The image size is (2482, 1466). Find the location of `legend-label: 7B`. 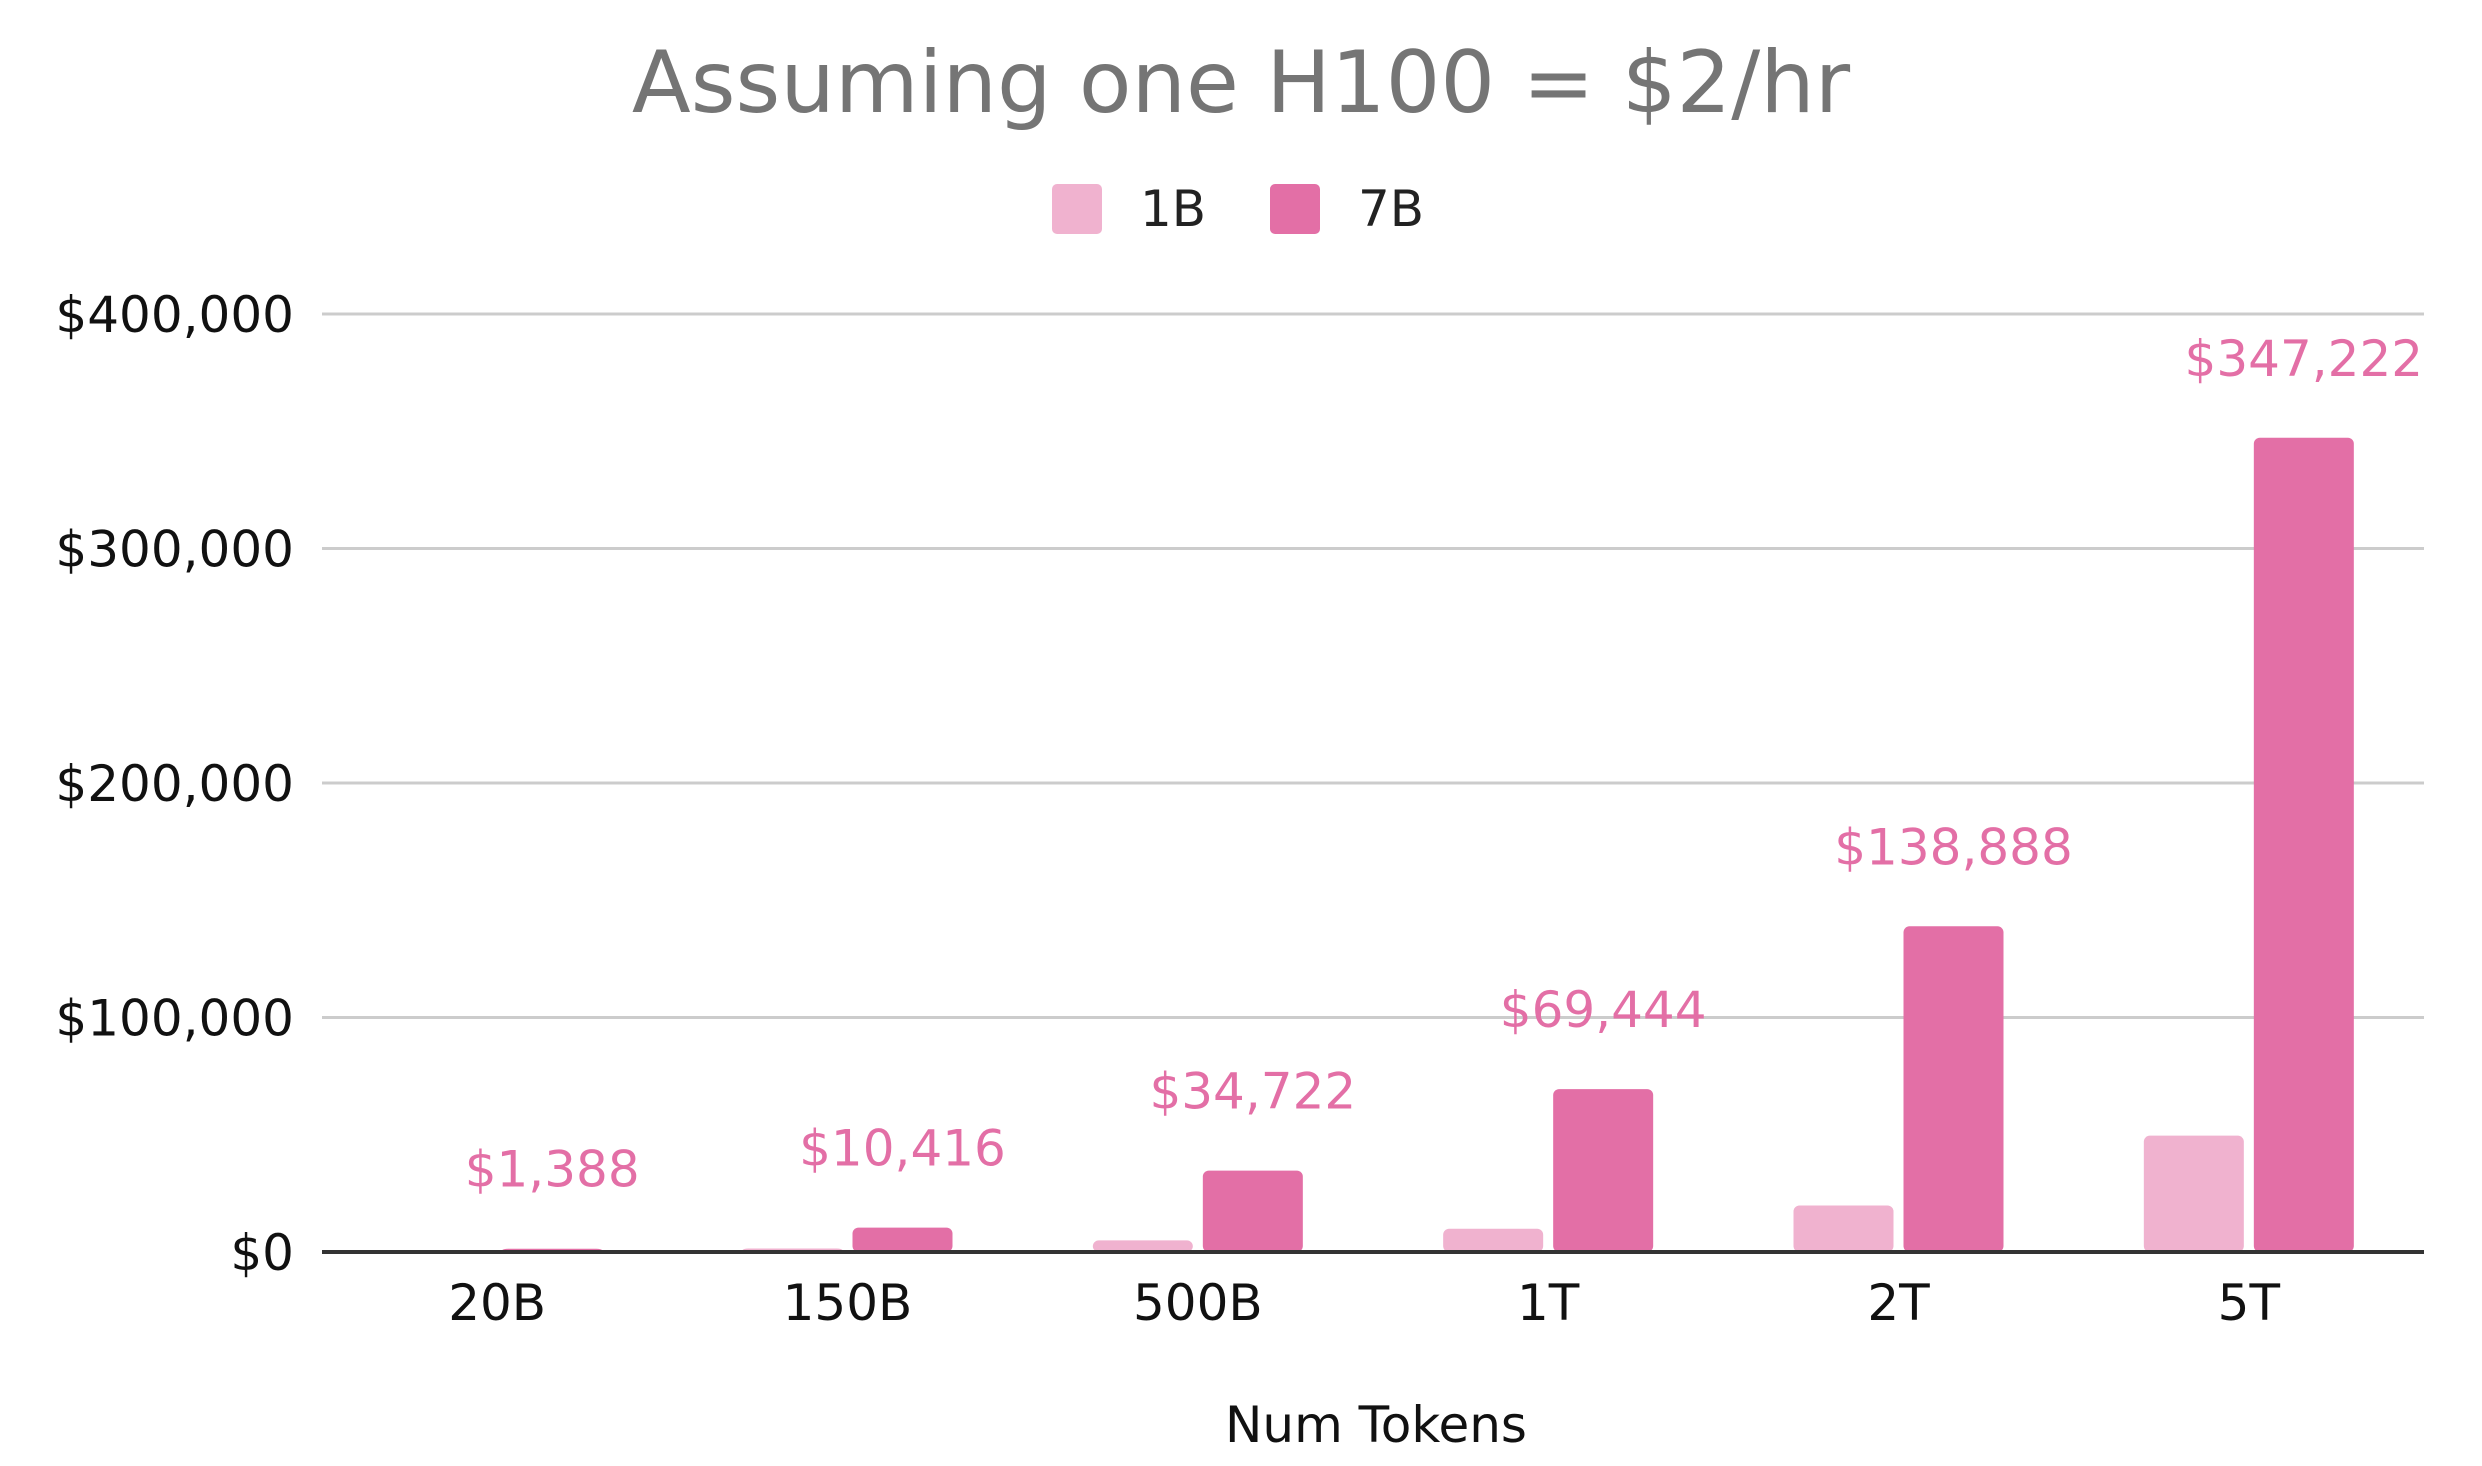

legend-label: 7B is located at coordinates (1391, 209).